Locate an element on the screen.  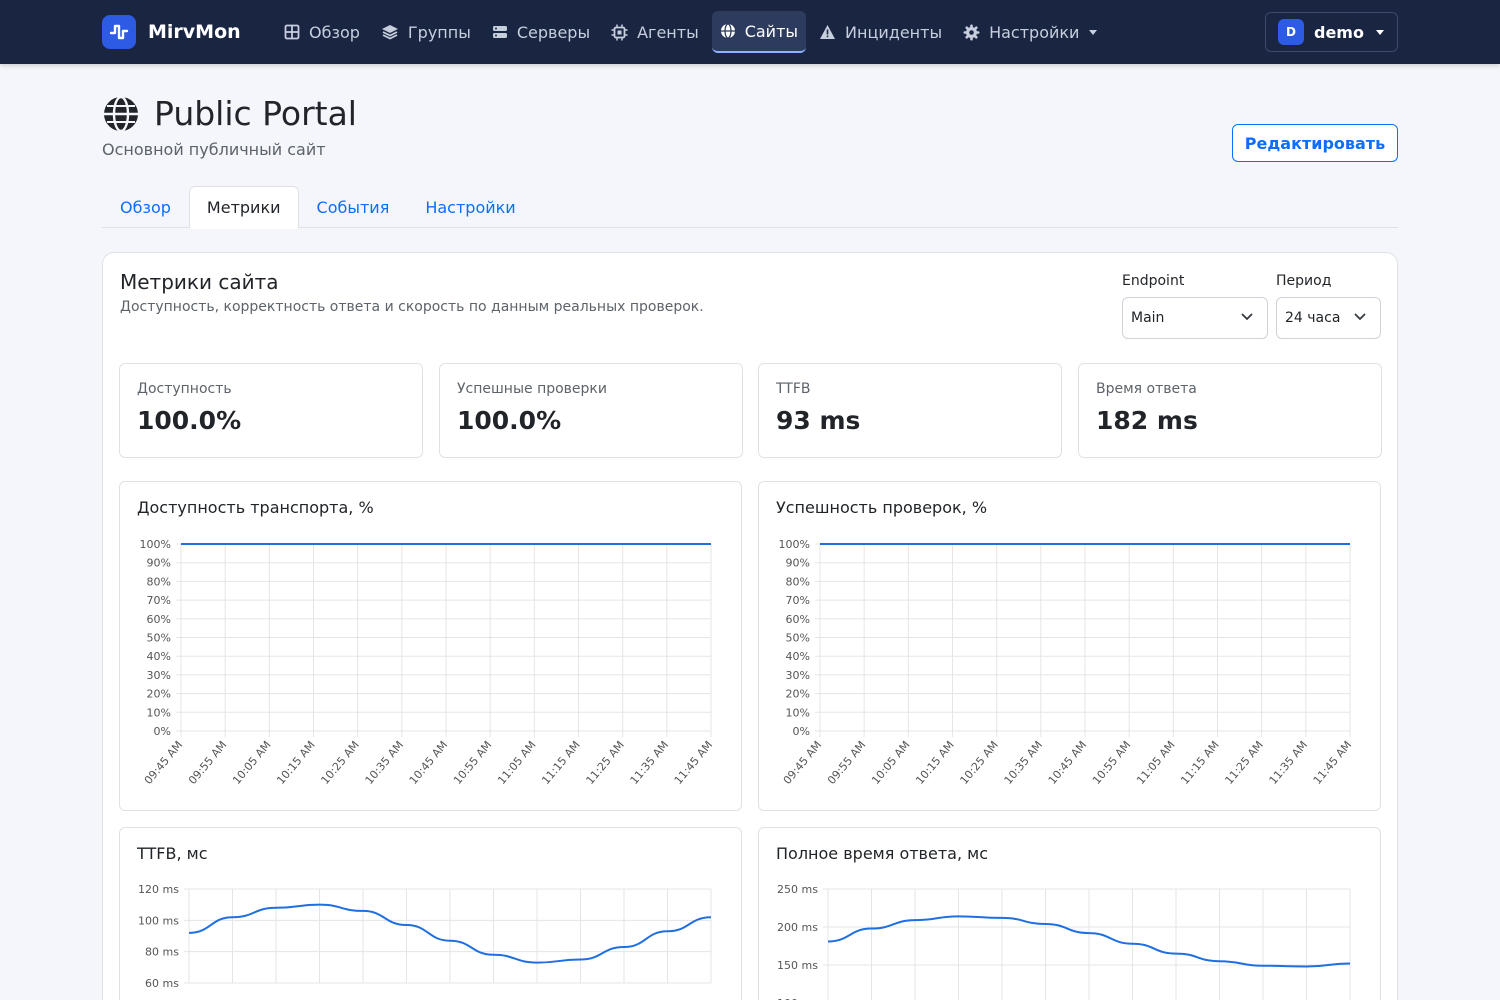
chart-title: Полное время ответа, мс is located at coordinates (882, 853).